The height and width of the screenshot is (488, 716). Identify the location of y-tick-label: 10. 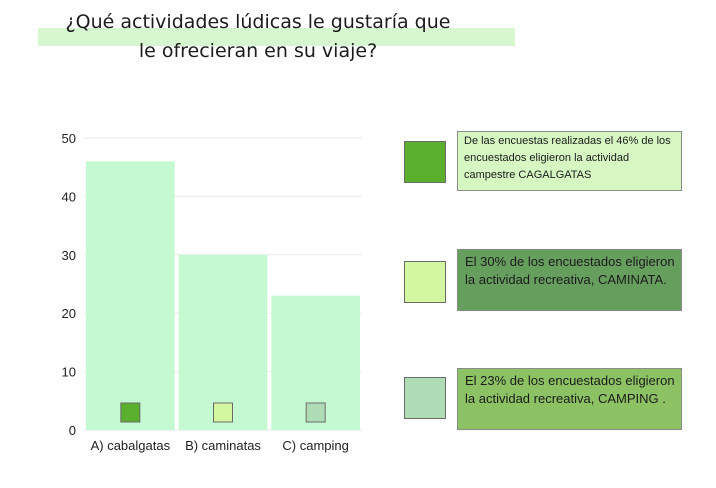
(69, 372).